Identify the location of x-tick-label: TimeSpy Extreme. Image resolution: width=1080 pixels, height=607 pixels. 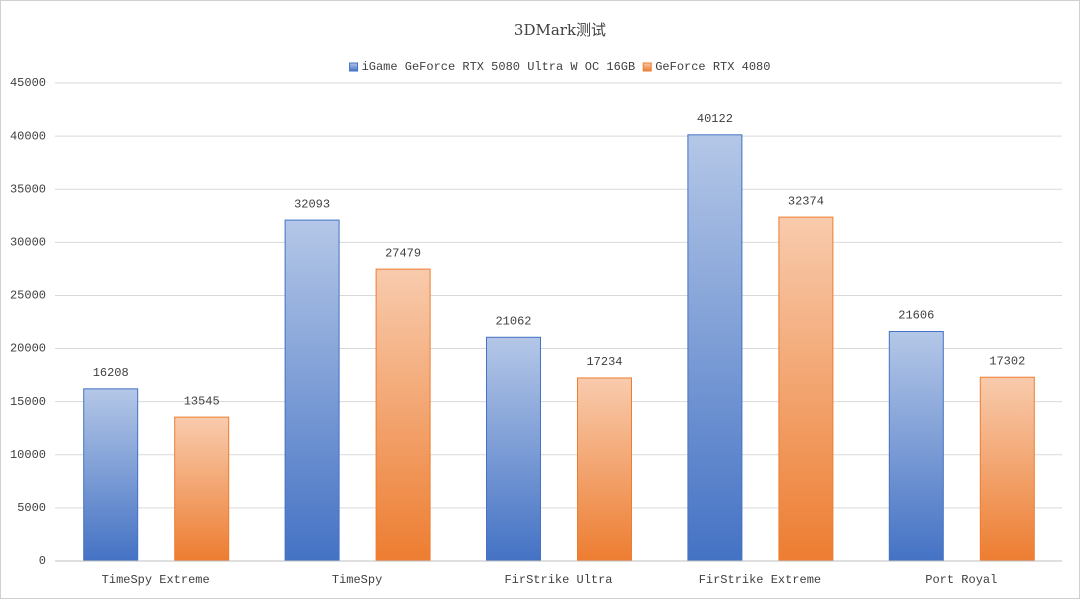
(156, 580).